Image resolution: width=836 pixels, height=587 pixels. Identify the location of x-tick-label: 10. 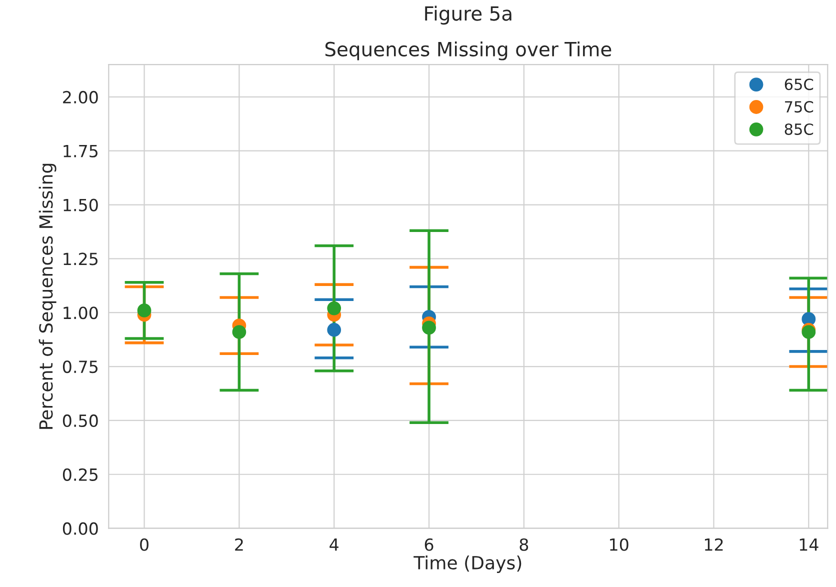
(619, 544).